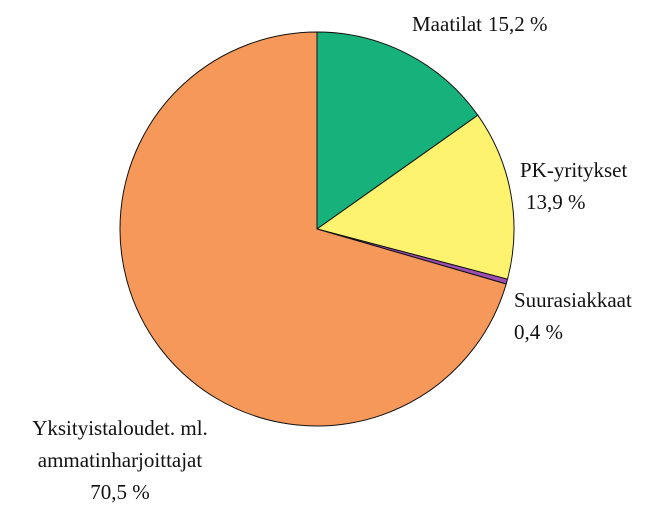 Image resolution: width=667 pixels, height=509 pixels. I want to click on category-label: Maatilat, so click(447, 24).